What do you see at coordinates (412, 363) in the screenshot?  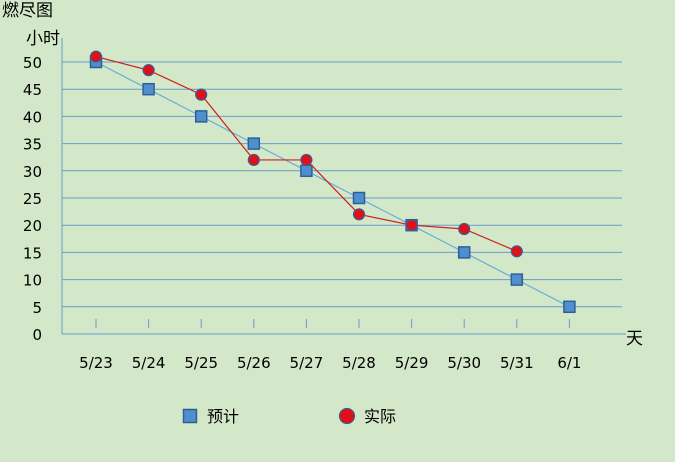 I see `x-tick-label: 5/29` at bounding box center [412, 363].